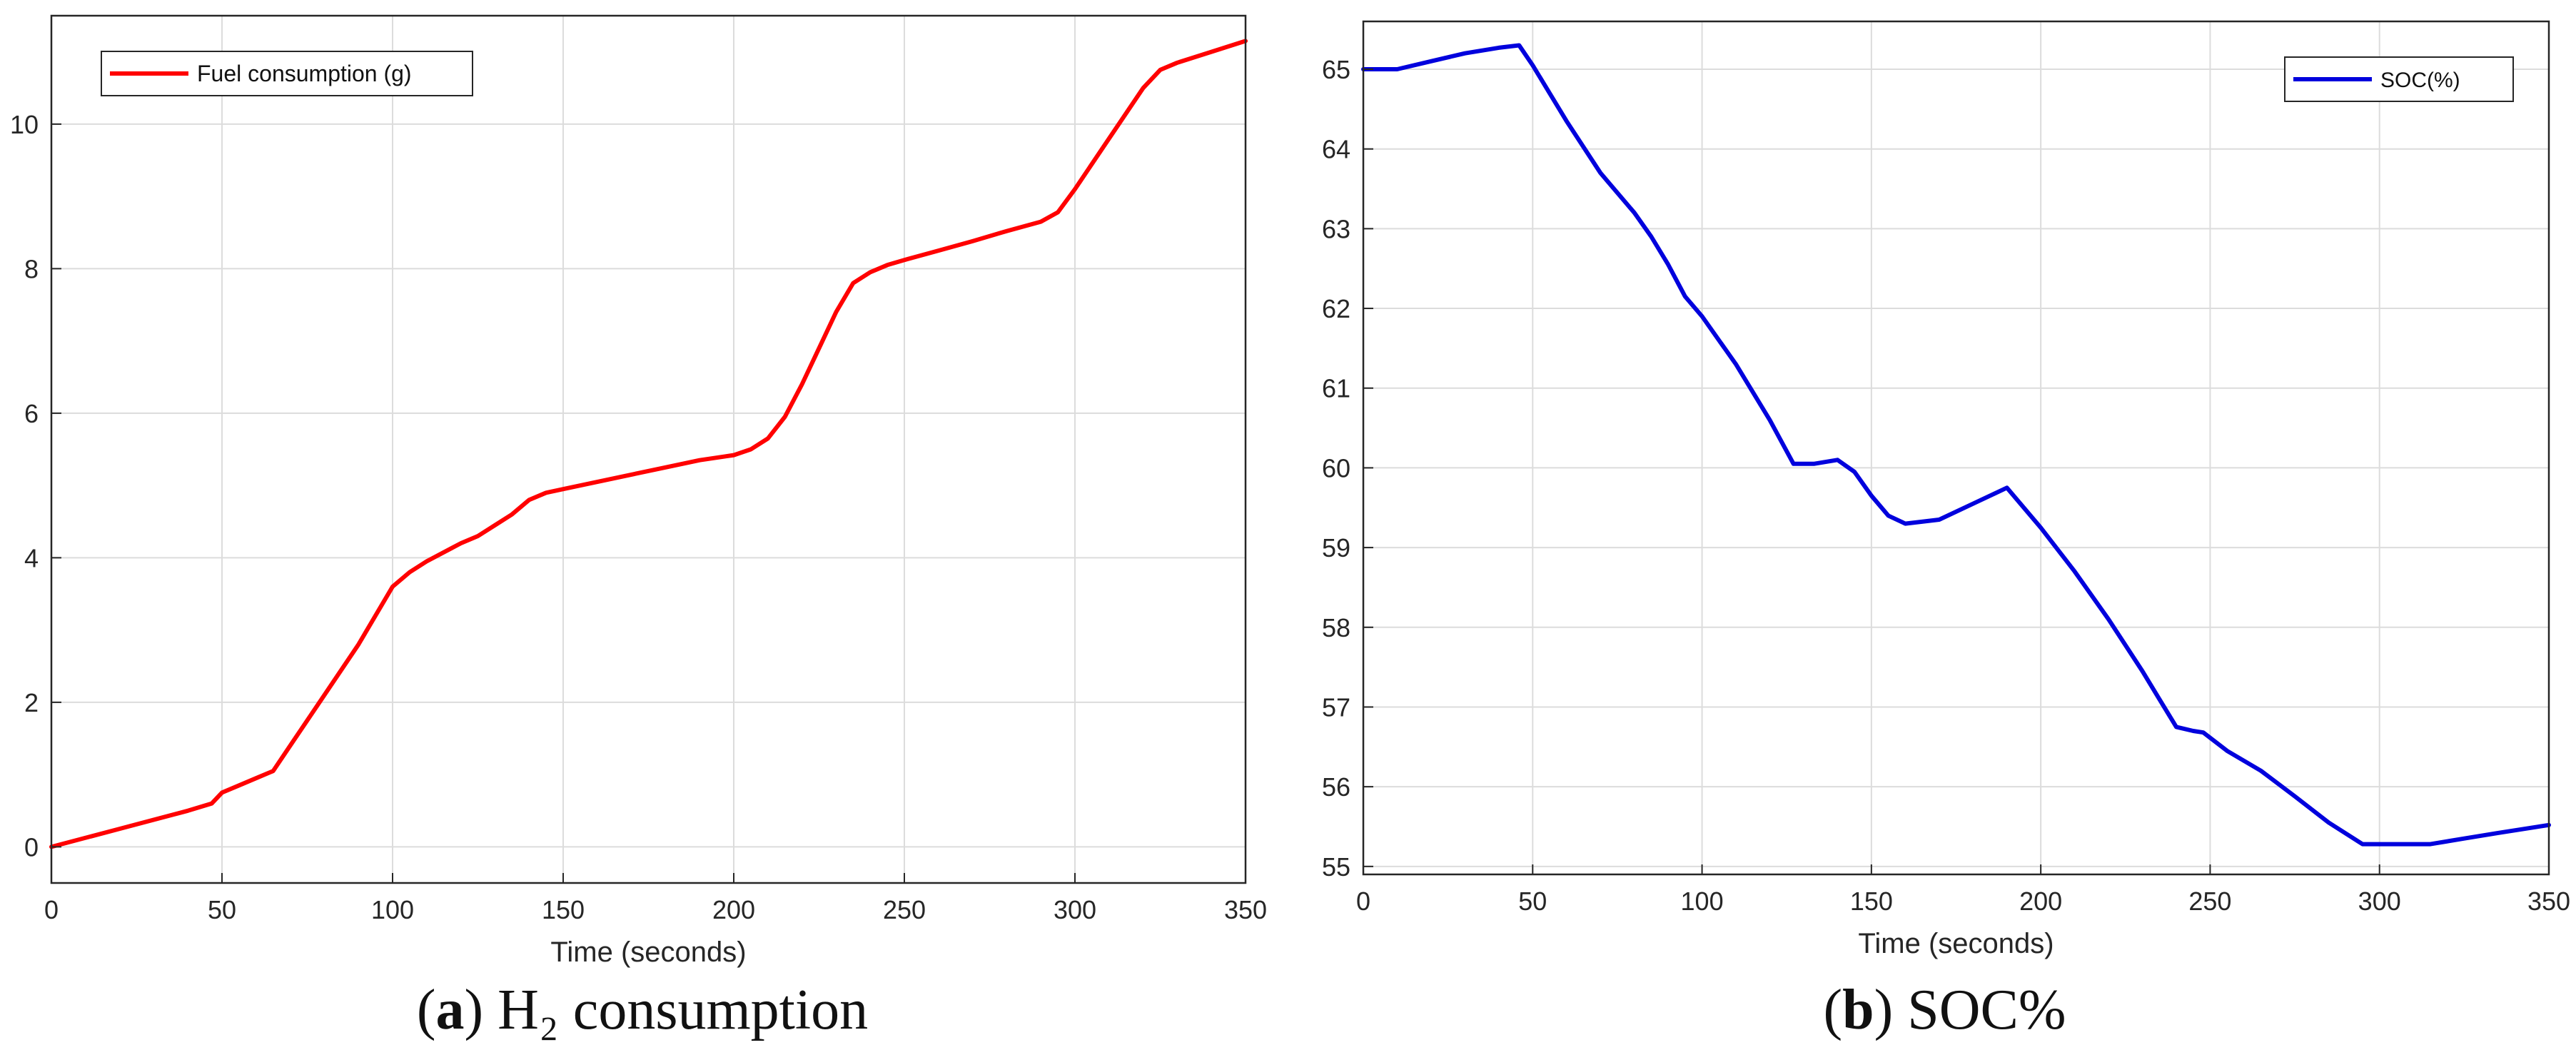 The image size is (2576, 1060). What do you see at coordinates (1336, 627) in the screenshot?
I see `y-tick-label: 58` at bounding box center [1336, 627].